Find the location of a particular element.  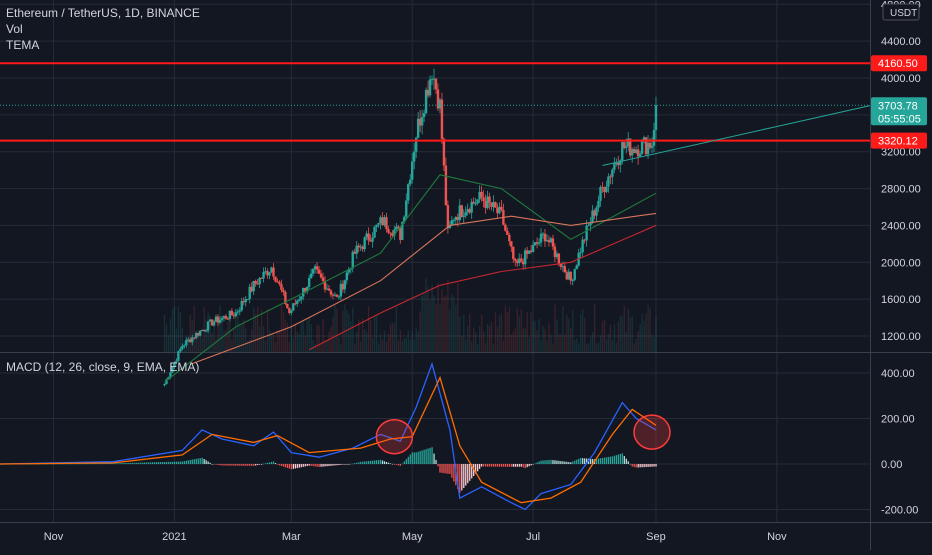

tema-indicator-label: TEMA is located at coordinates (23, 45).